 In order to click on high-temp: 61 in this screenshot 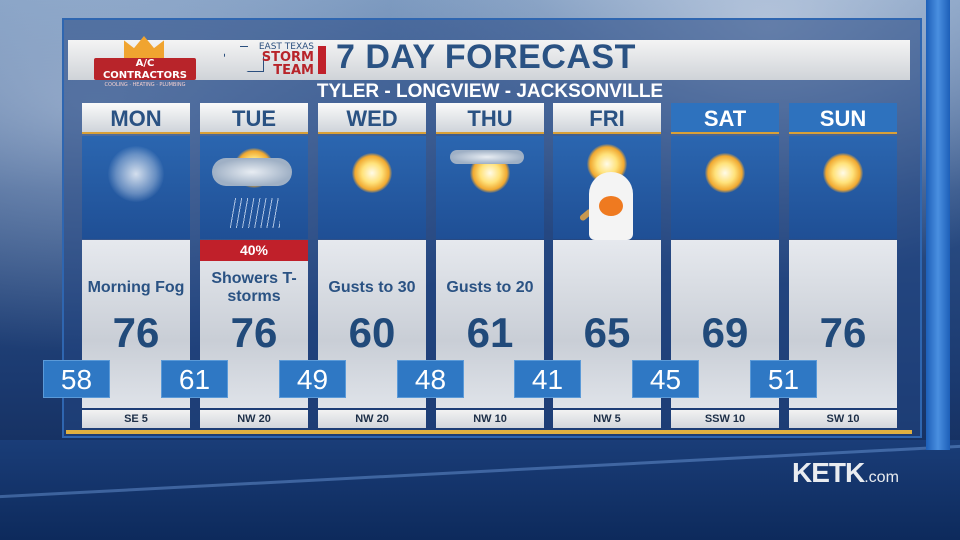, I will do `click(490, 332)`.